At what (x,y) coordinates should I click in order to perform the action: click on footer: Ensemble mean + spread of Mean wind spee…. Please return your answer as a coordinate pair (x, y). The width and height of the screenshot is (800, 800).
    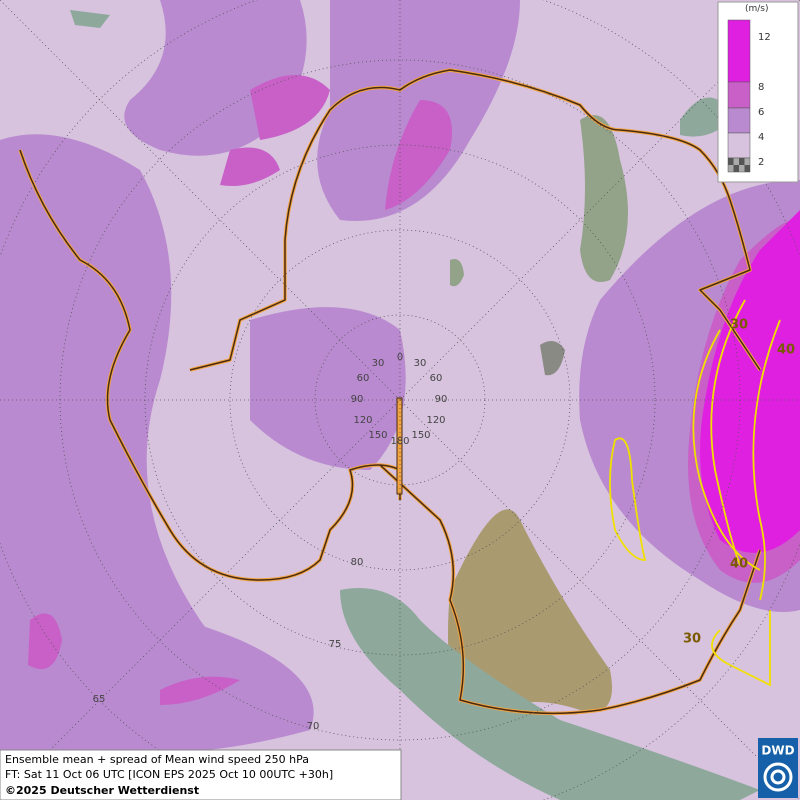
    Looking at the image, I should click on (201, 774).